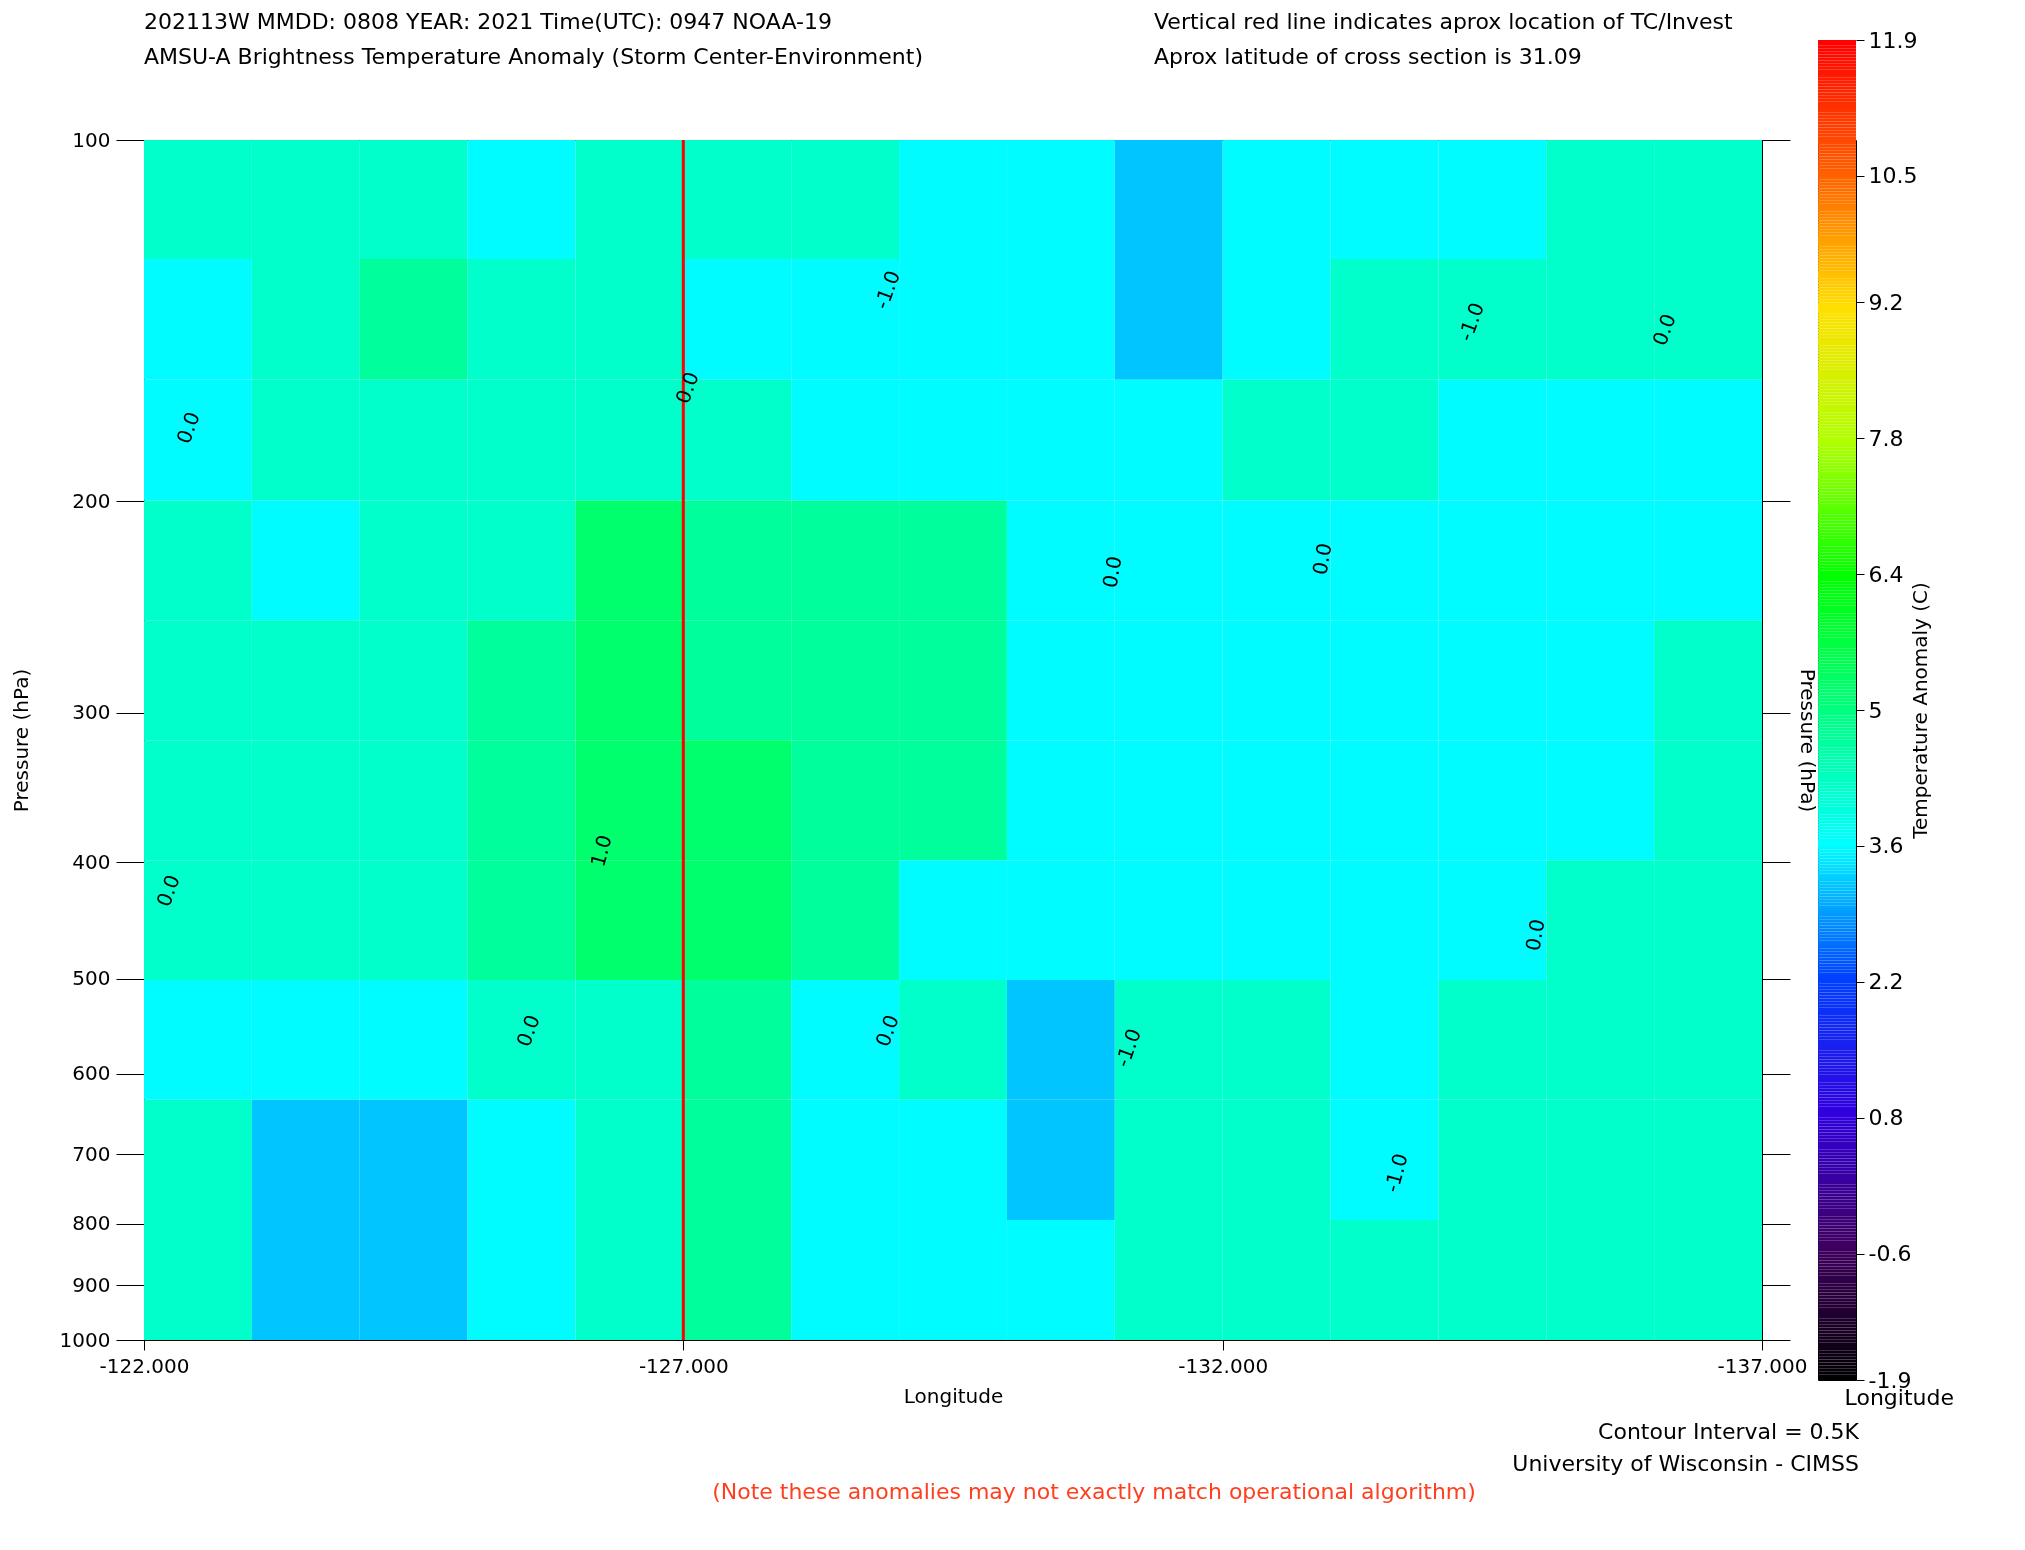  Describe the element at coordinates (1893, 40) in the screenshot. I see `color-bar-label: 11.9` at that location.